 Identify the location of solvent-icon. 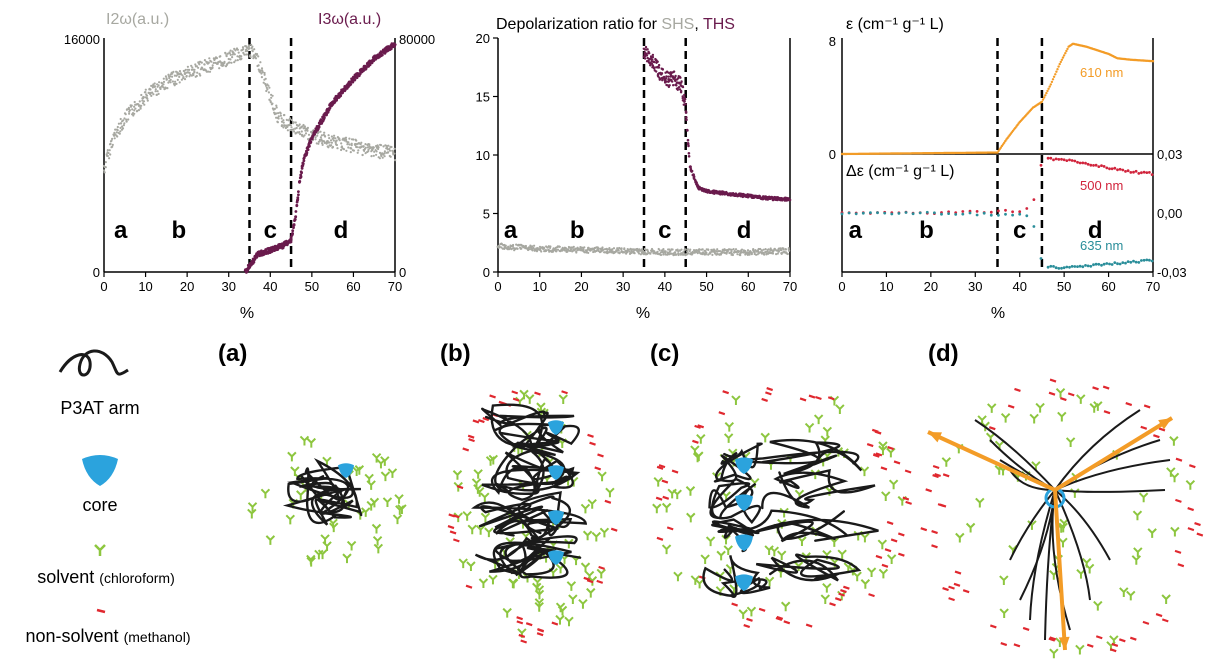
(100, 550).